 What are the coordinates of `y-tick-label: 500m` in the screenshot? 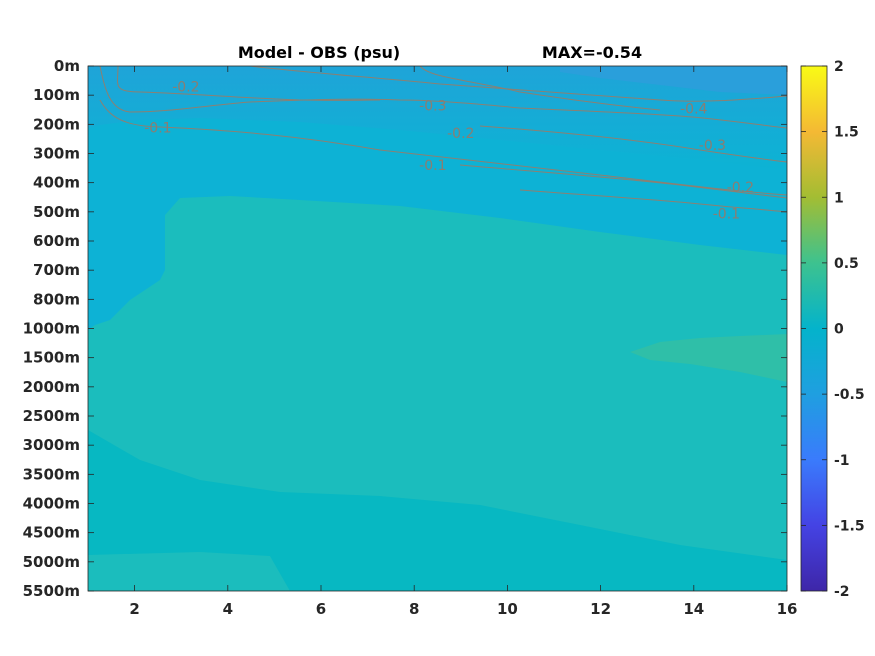 It's located at (56, 212).